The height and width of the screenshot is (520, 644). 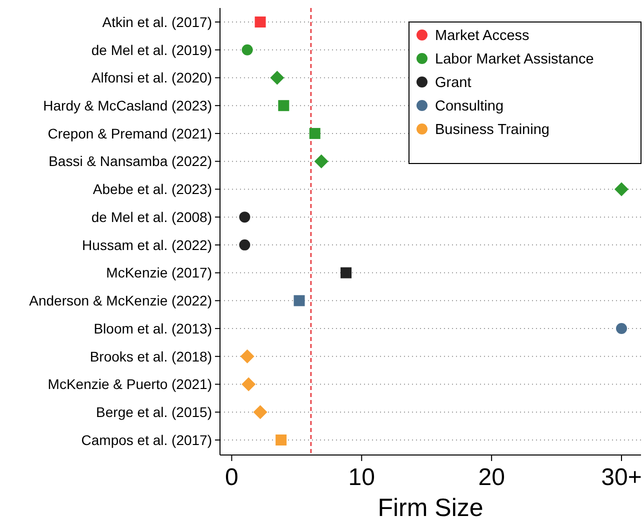 What do you see at coordinates (147, 244) in the screenshot?
I see `y-tick-label: Hussam et al. (2022)` at bounding box center [147, 244].